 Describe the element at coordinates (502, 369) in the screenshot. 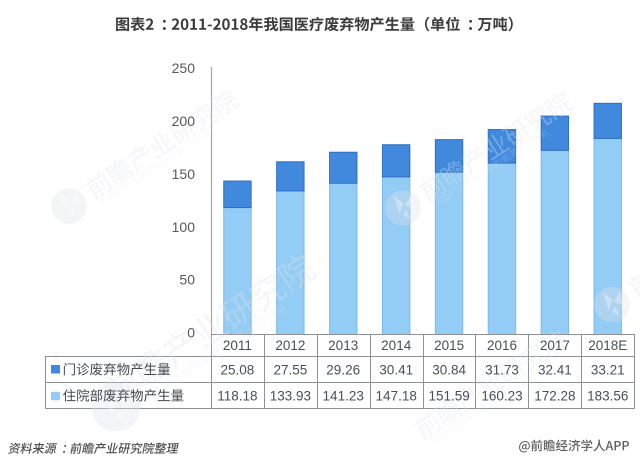

I see `svg-text: 31.73` at that location.